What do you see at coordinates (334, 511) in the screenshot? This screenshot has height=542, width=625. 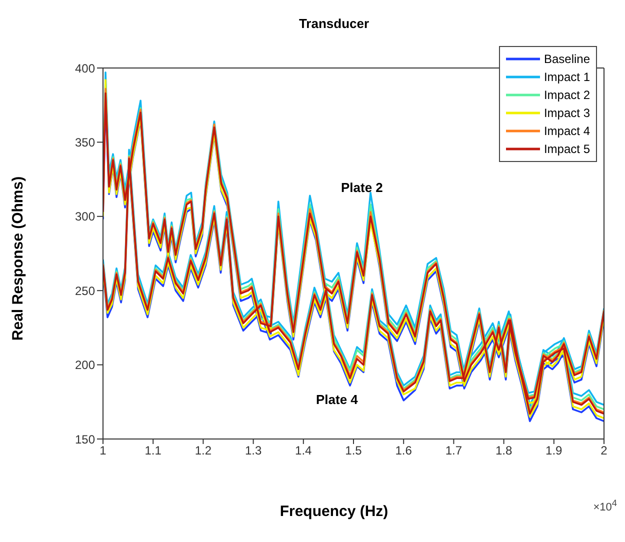 I see `x-axis-title: Frequency (Hz)` at bounding box center [334, 511].